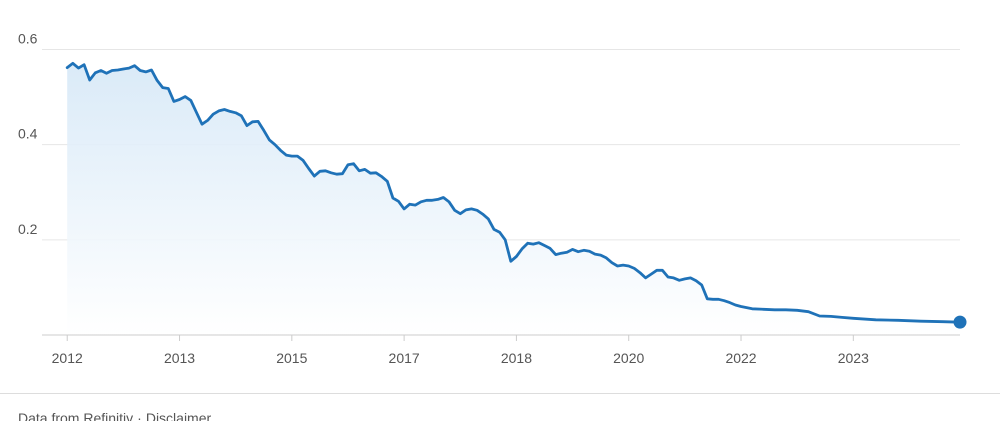  Describe the element at coordinates (960, 322) in the screenshot. I see `last-value-marker` at that location.